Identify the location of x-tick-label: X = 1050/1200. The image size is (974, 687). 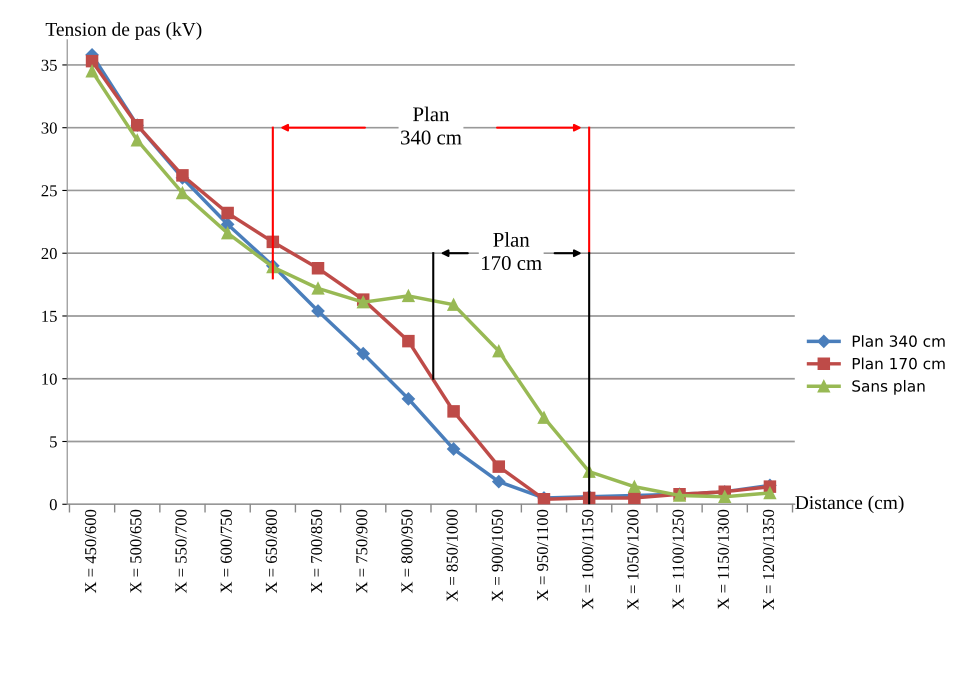
(633, 560).